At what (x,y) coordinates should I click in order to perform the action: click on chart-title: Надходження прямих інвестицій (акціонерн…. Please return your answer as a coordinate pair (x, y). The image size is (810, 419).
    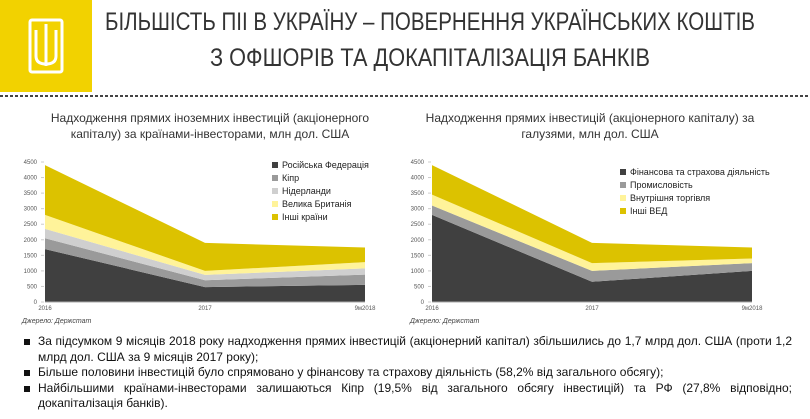
    Looking at the image, I should click on (590, 126).